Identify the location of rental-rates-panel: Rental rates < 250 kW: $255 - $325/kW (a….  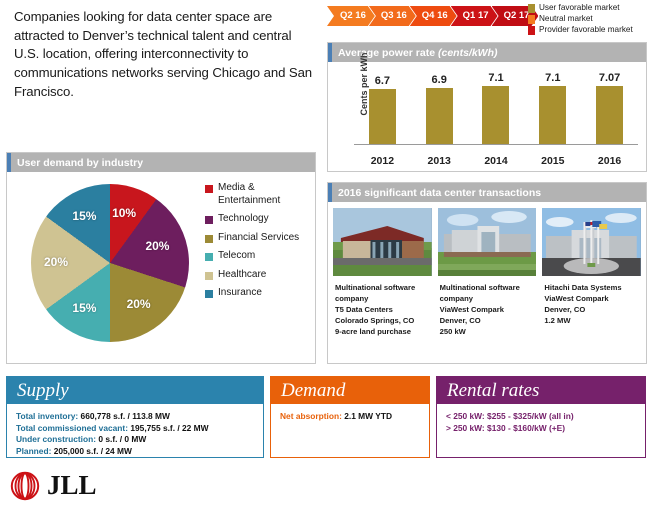
(541, 417).